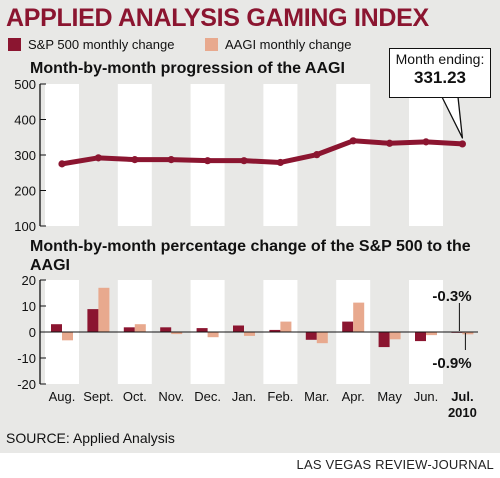 The image size is (500, 478). I want to click on line-y-tick-label: 400, so click(25, 120).